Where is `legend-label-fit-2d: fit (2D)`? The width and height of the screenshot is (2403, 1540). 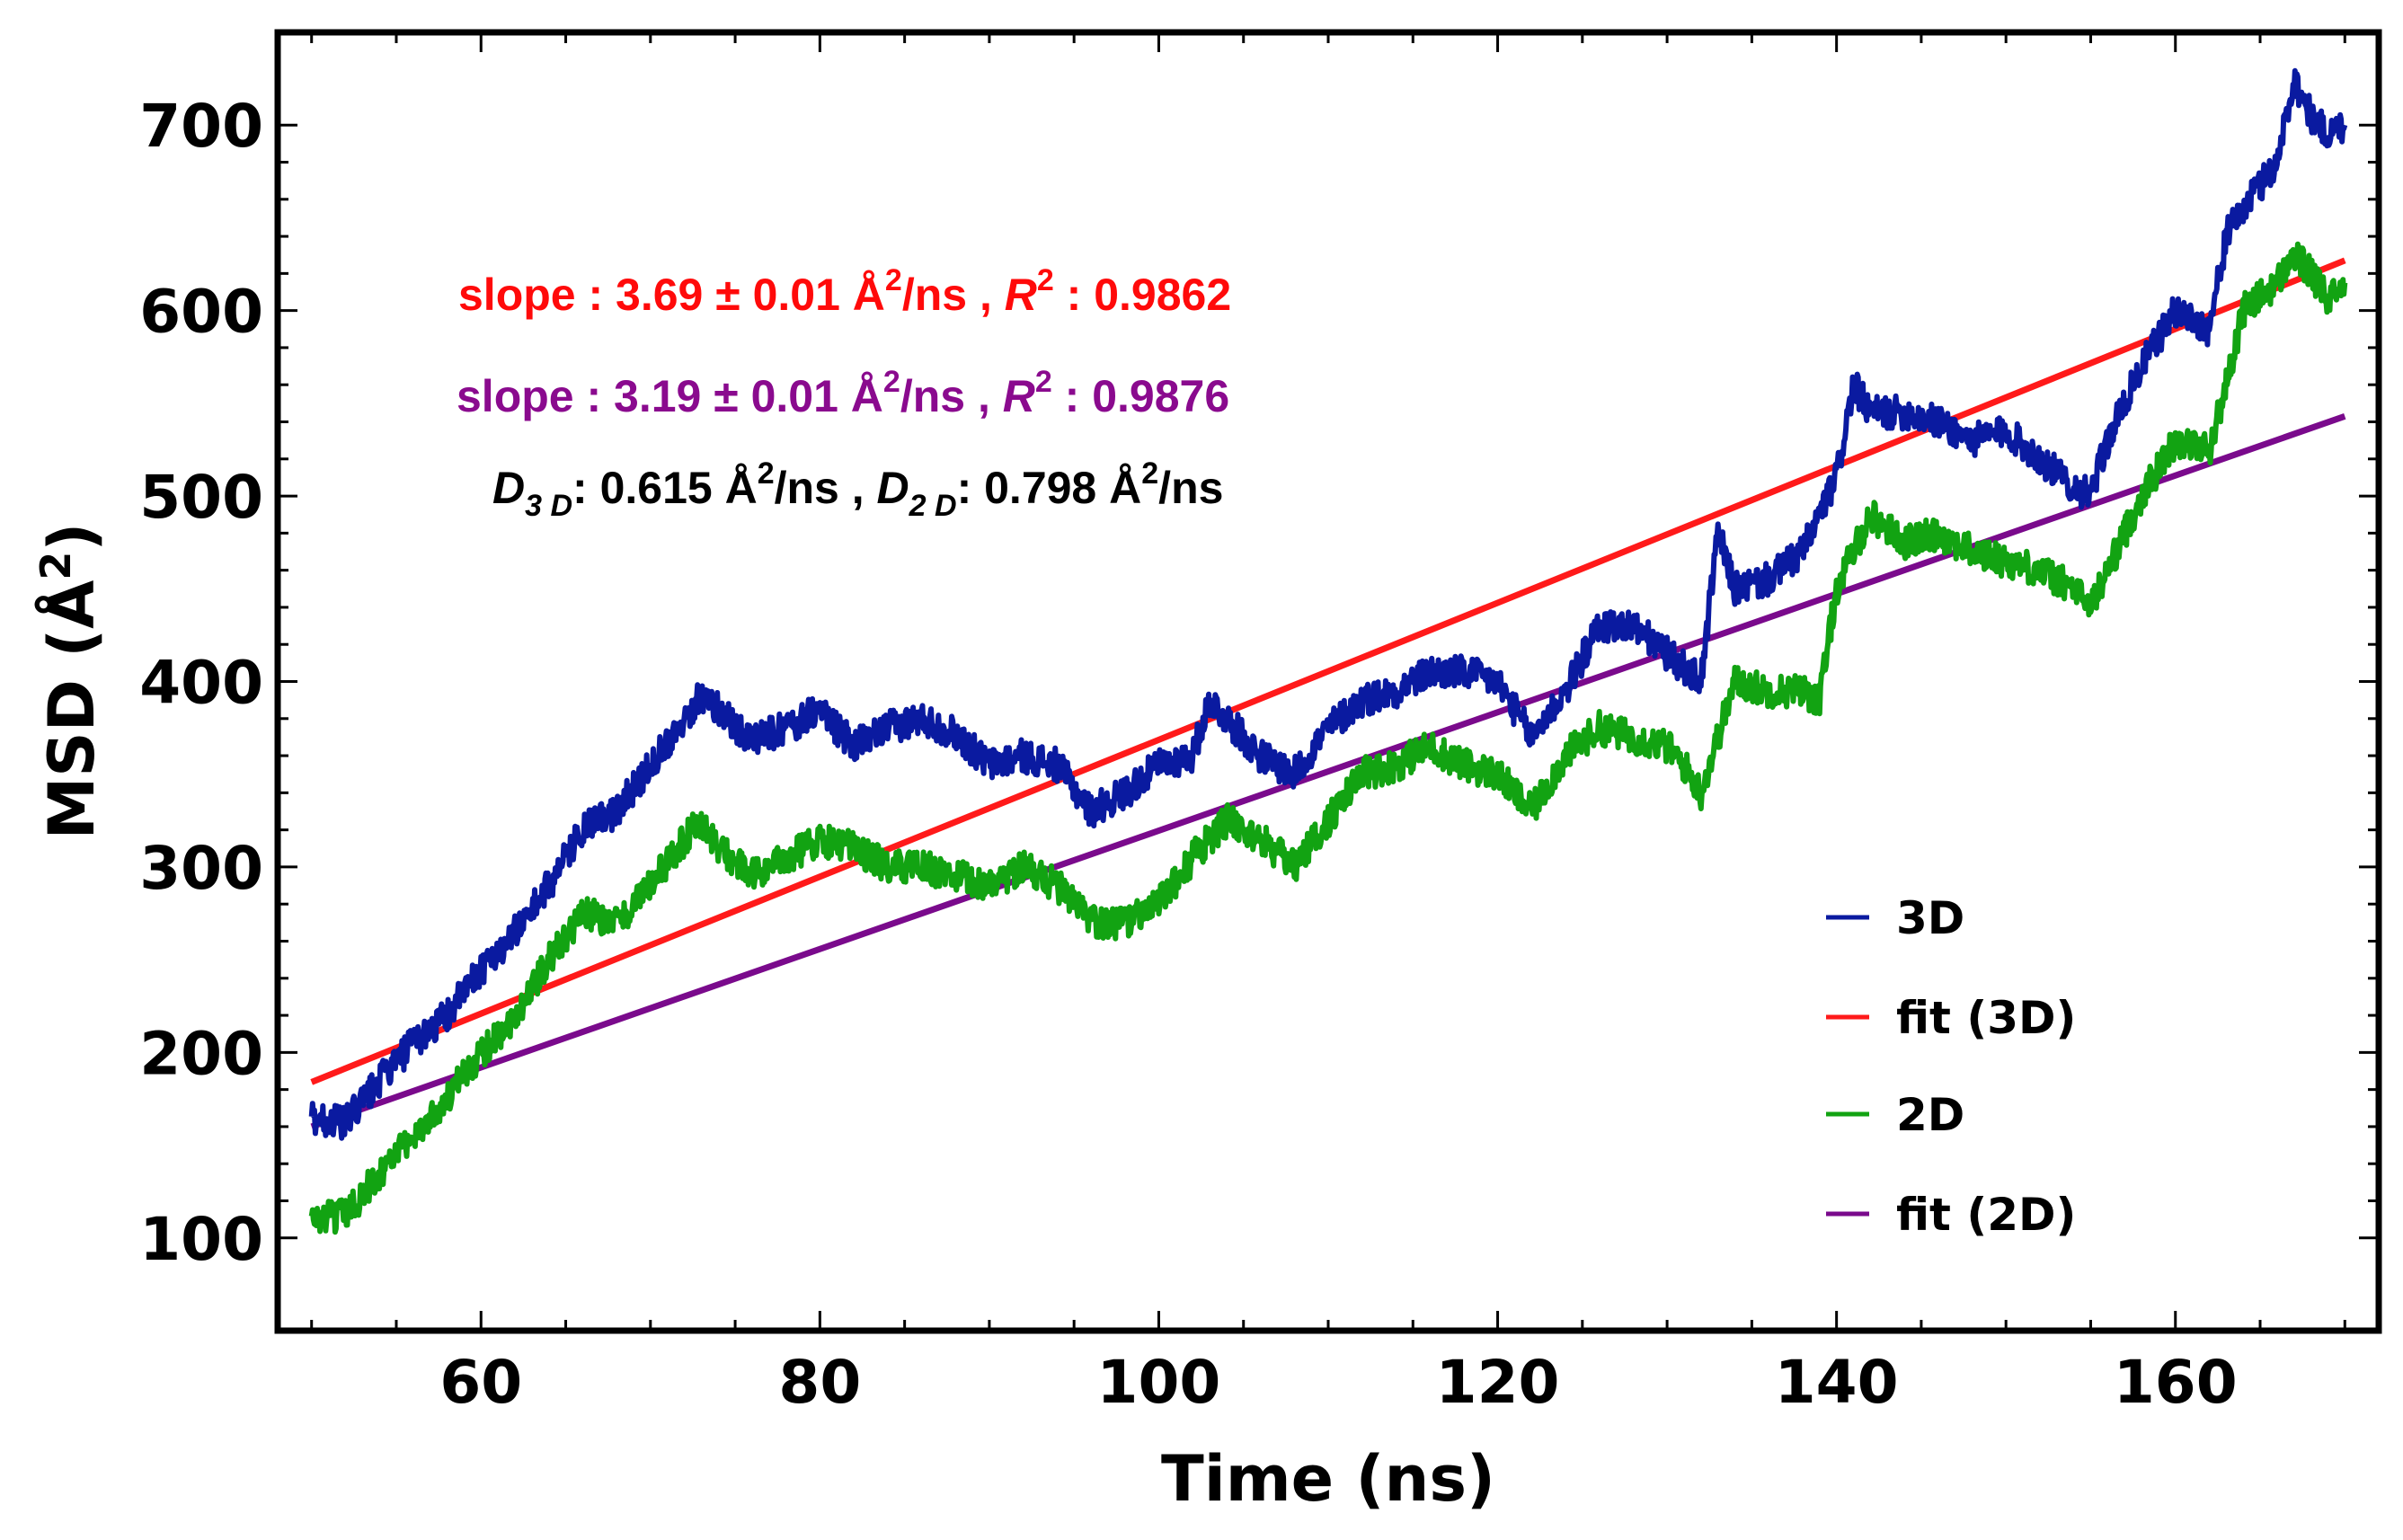 legend-label-fit-2d: fit (2D) is located at coordinates (1986, 1215).